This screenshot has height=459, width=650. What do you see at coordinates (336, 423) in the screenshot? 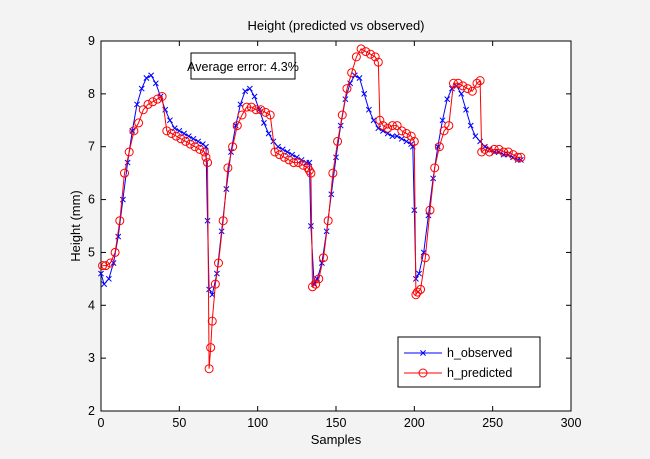
I see `x-tick-label: 150` at bounding box center [336, 423].